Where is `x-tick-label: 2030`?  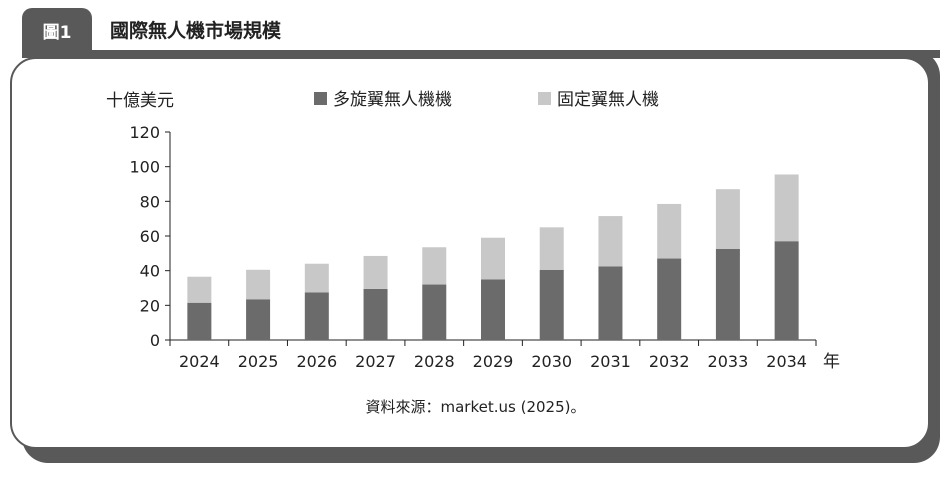 x-tick-label: 2030 is located at coordinates (551, 361).